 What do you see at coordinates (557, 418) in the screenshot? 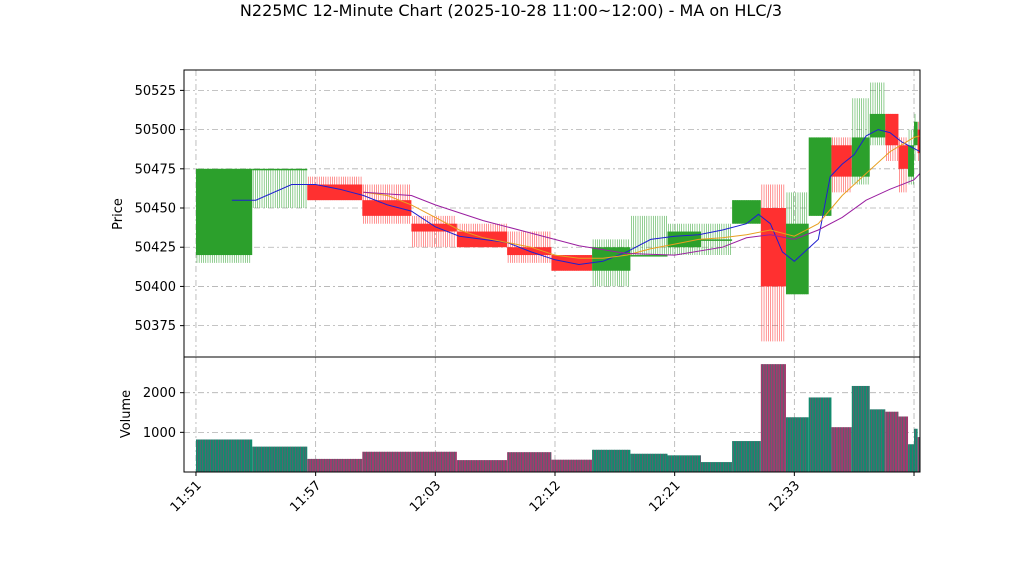
I see `volume-bars` at bounding box center [557, 418].